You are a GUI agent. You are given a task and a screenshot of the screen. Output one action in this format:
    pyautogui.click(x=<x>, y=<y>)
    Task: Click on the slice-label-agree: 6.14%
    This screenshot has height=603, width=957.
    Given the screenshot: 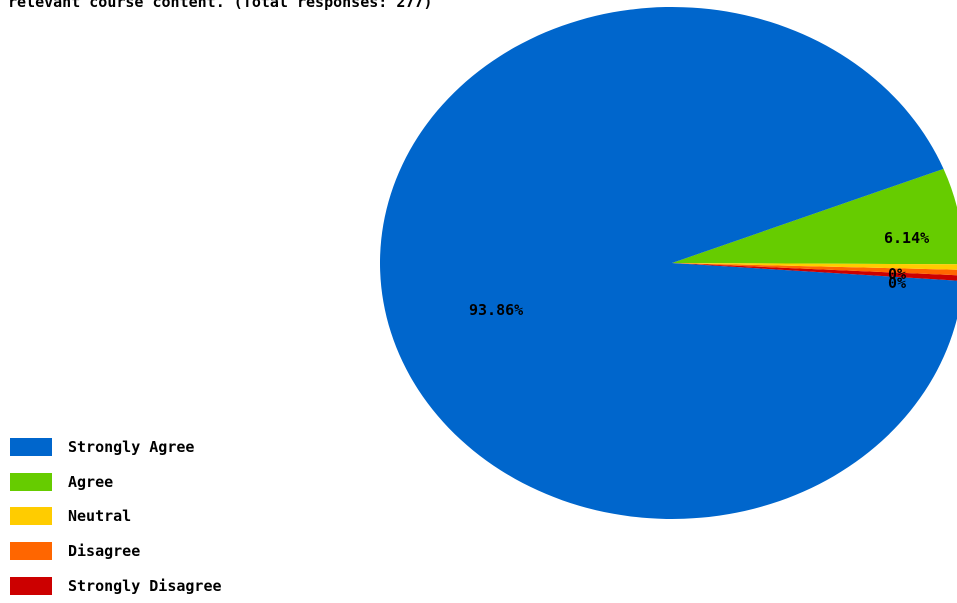 What is the action you would take?
    pyautogui.click(x=906, y=238)
    